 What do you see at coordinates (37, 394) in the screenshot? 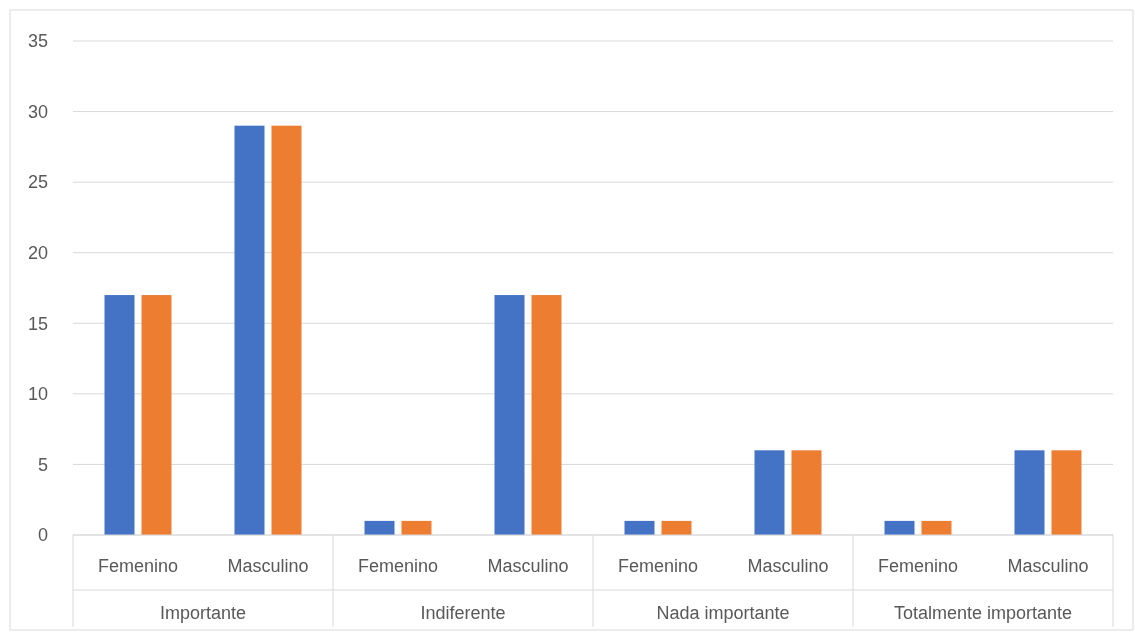
I see `y-tick-label: 10` at bounding box center [37, 394].